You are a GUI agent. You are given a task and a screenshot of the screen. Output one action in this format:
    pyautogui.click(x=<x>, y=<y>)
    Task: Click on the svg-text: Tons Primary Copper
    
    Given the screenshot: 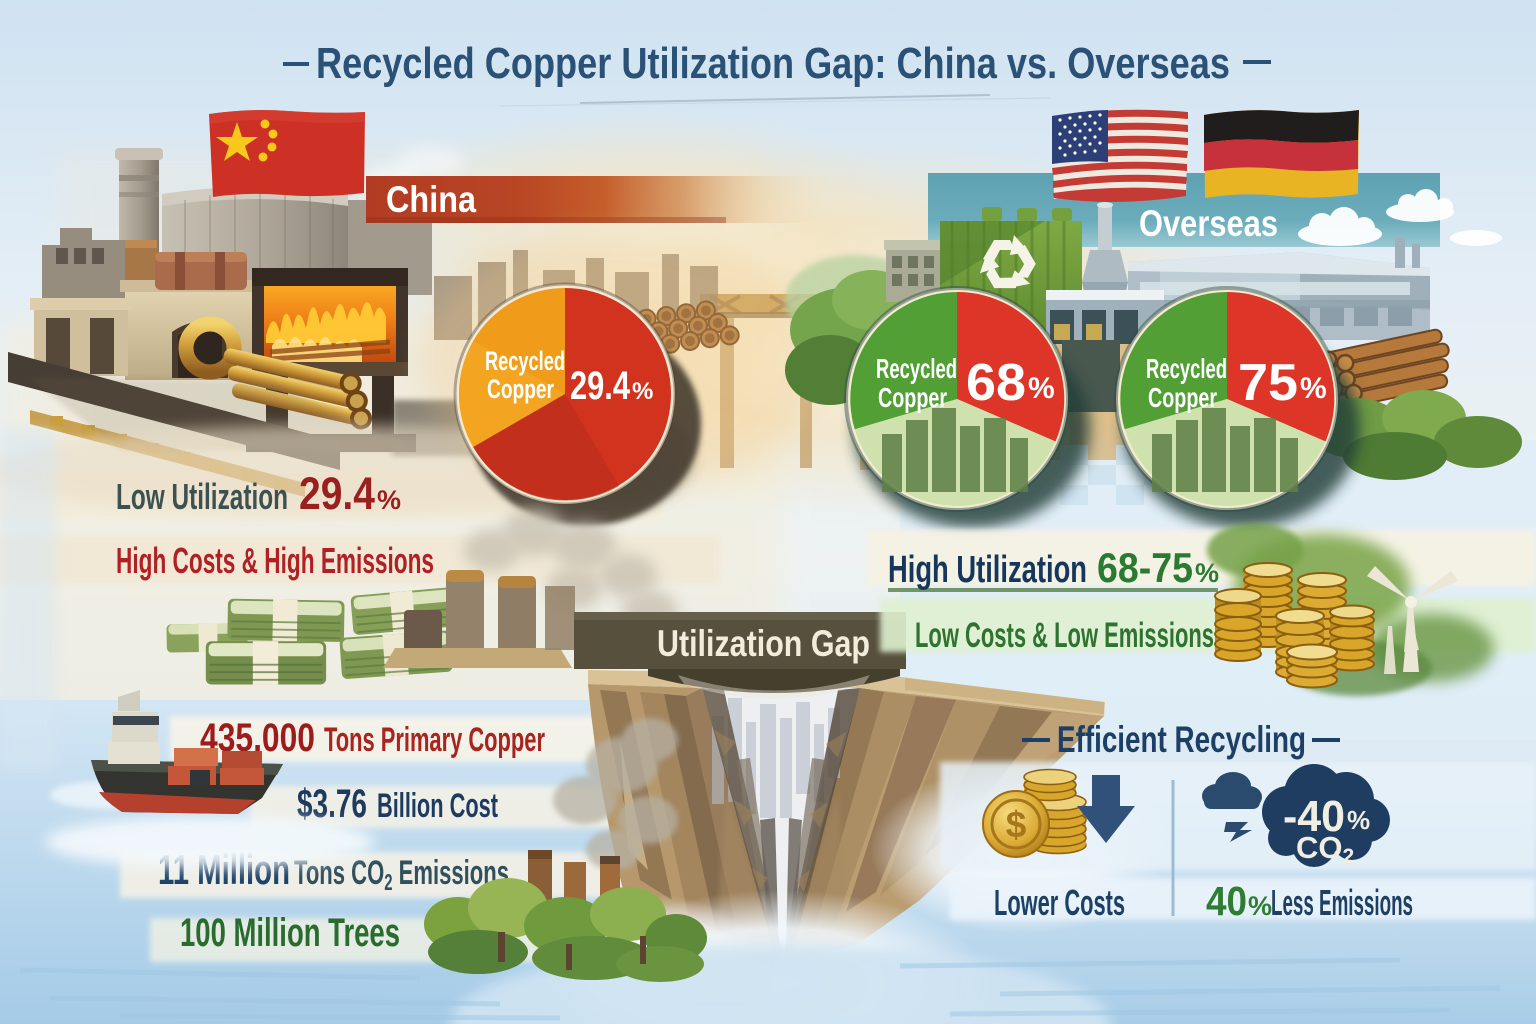 What is the action you would take?
    pyautogui.click(x=434, y=740)
    